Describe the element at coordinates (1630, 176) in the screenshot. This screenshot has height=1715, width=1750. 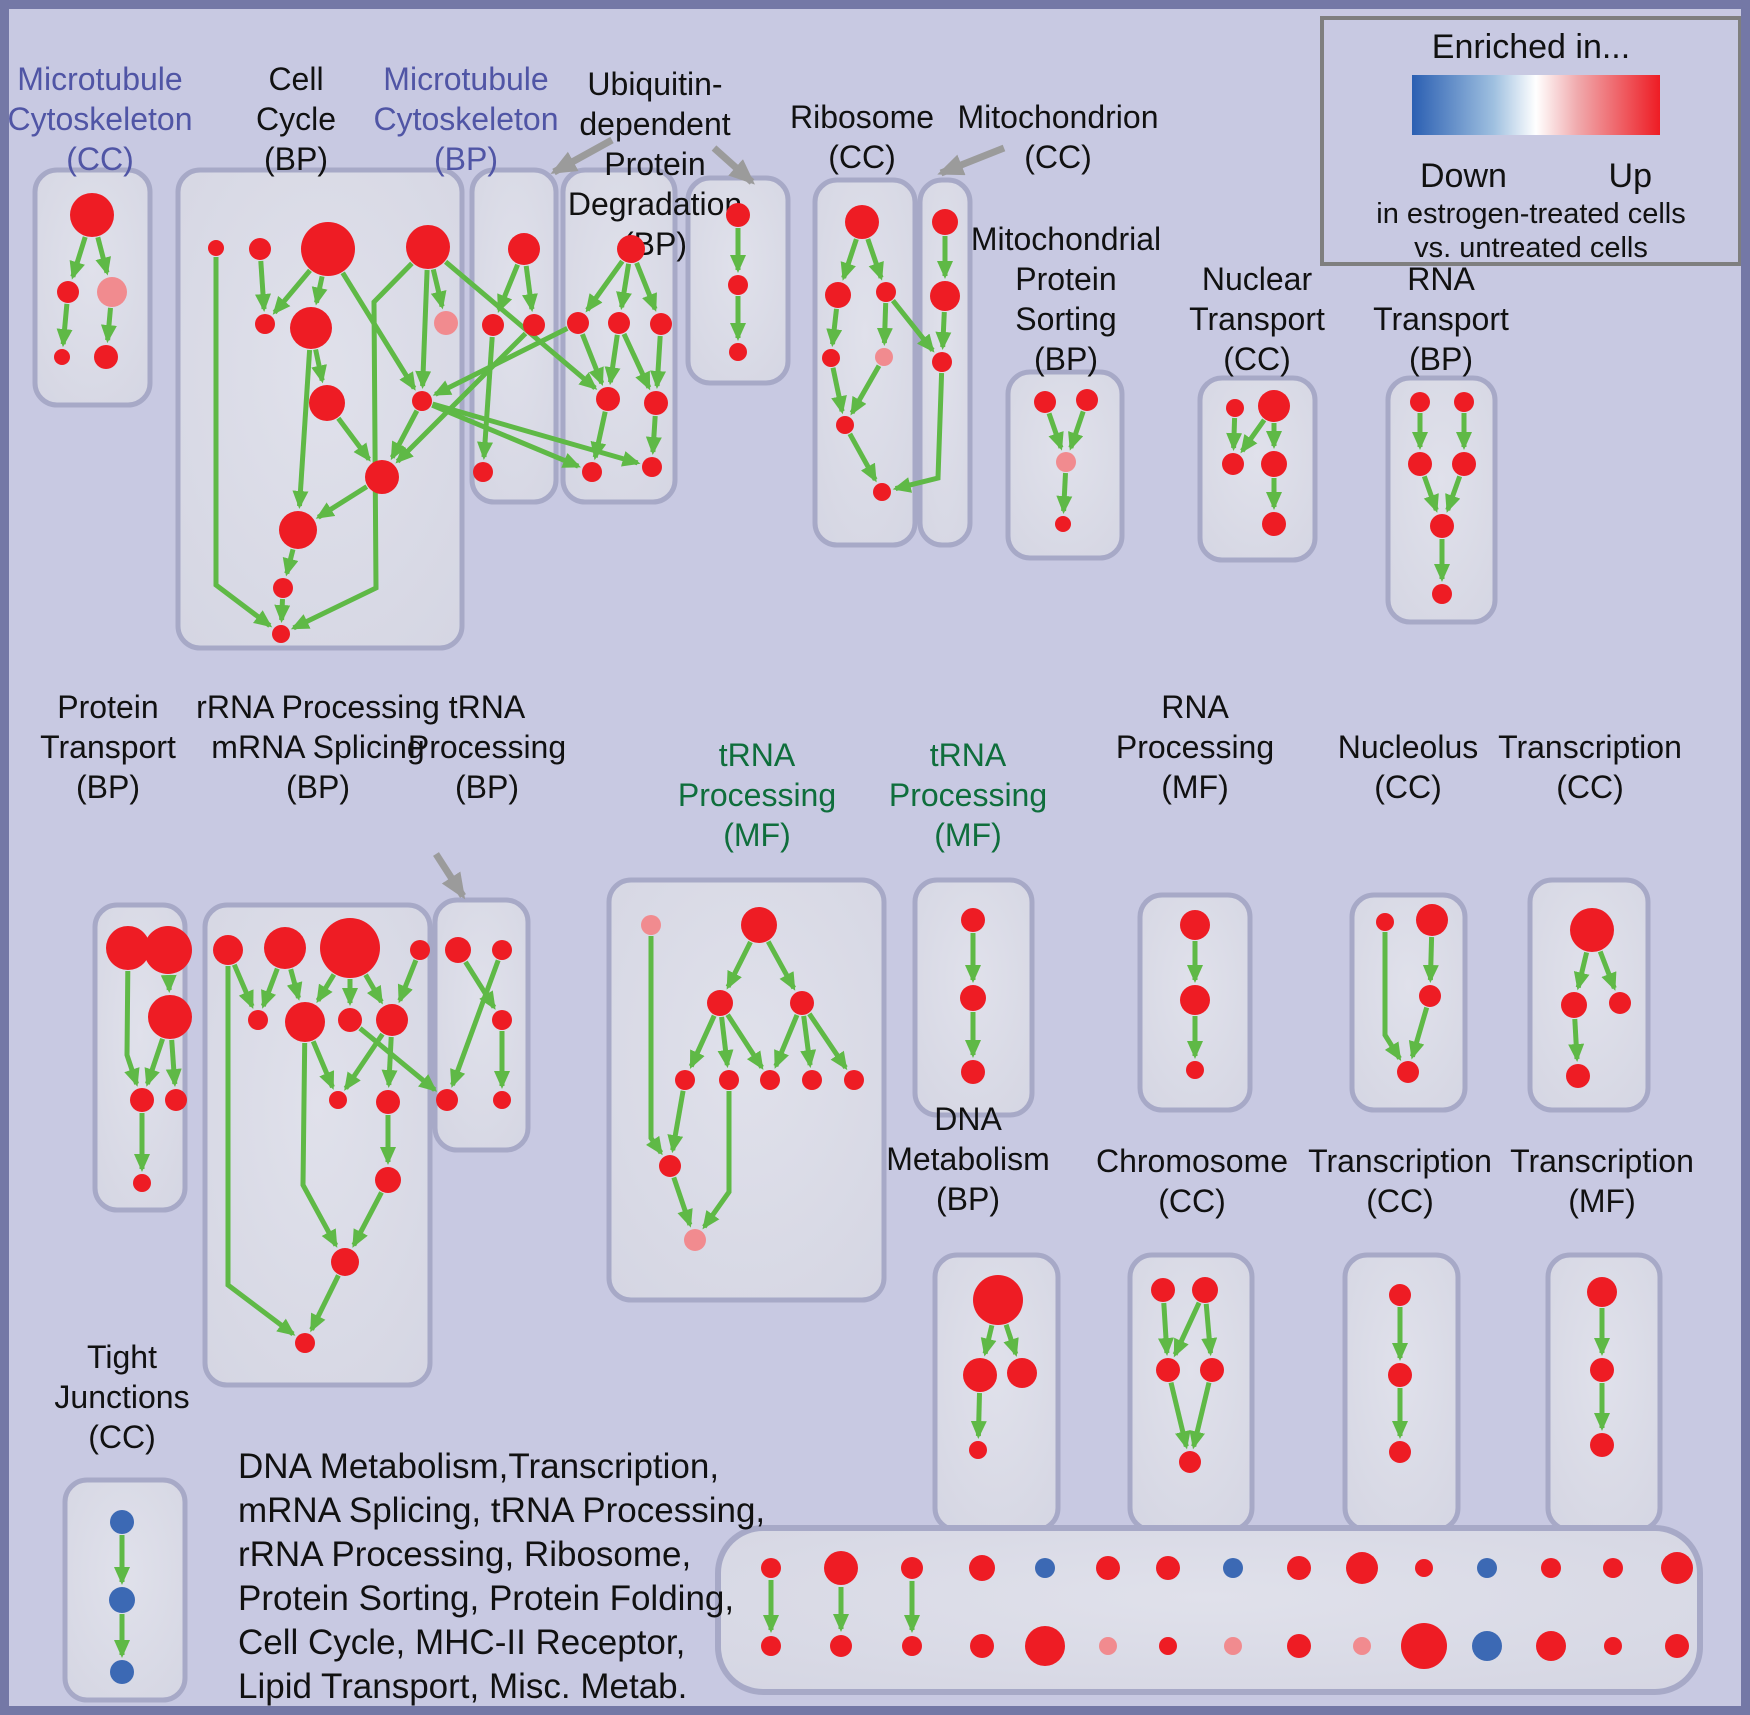
I see `legend-up-label: Up` at that location.